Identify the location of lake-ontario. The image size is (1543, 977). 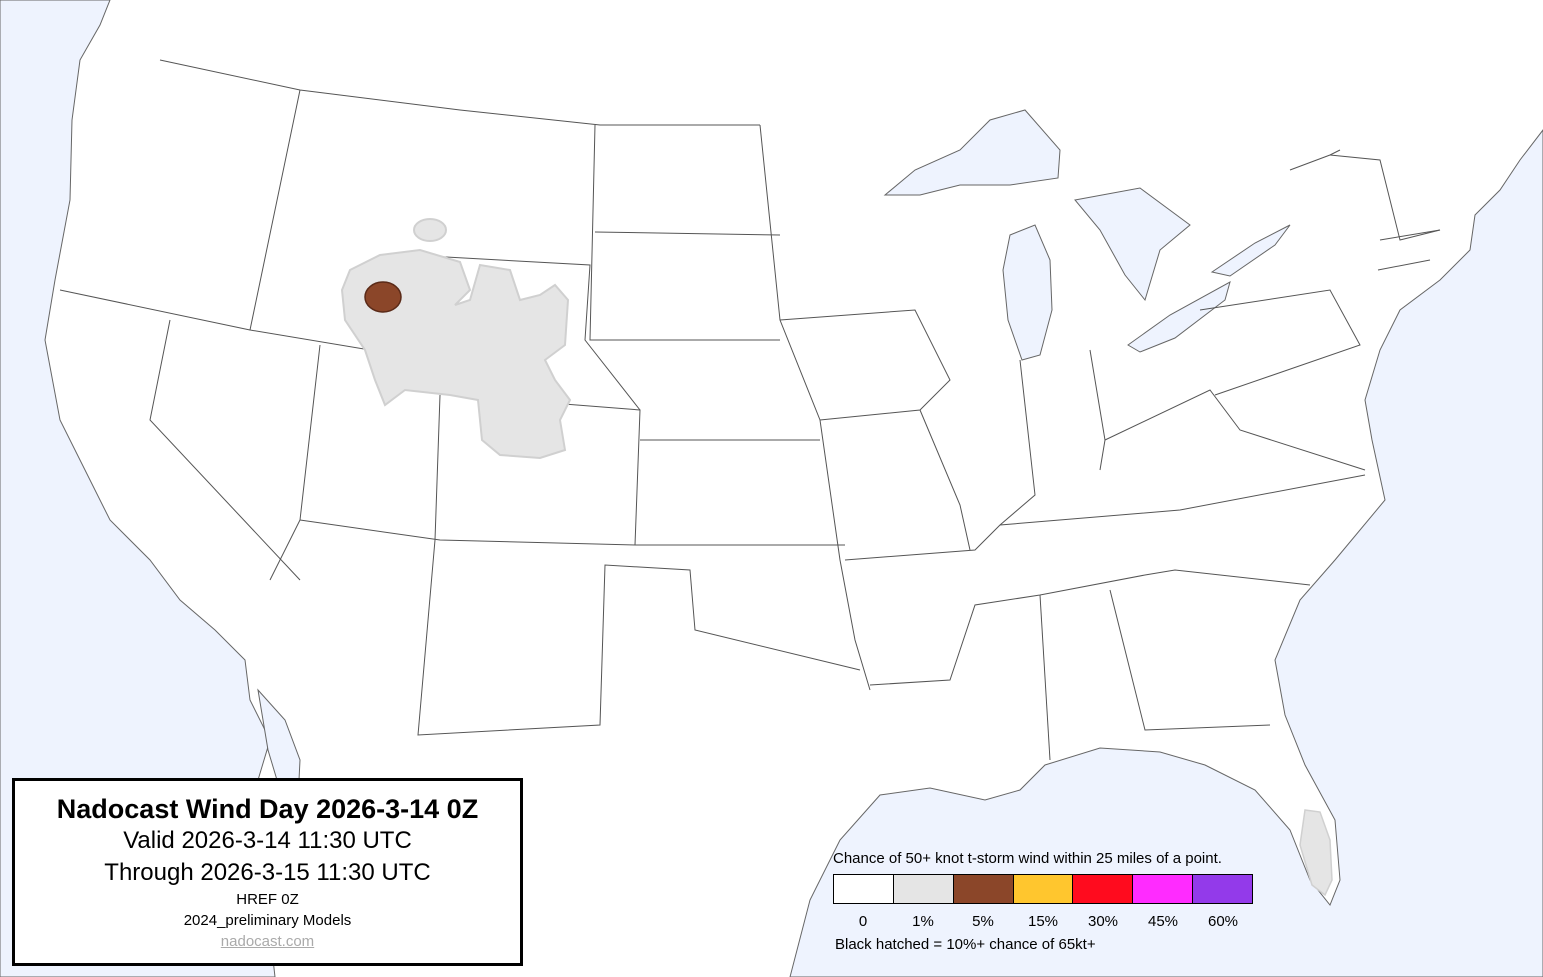
(1250, 250).